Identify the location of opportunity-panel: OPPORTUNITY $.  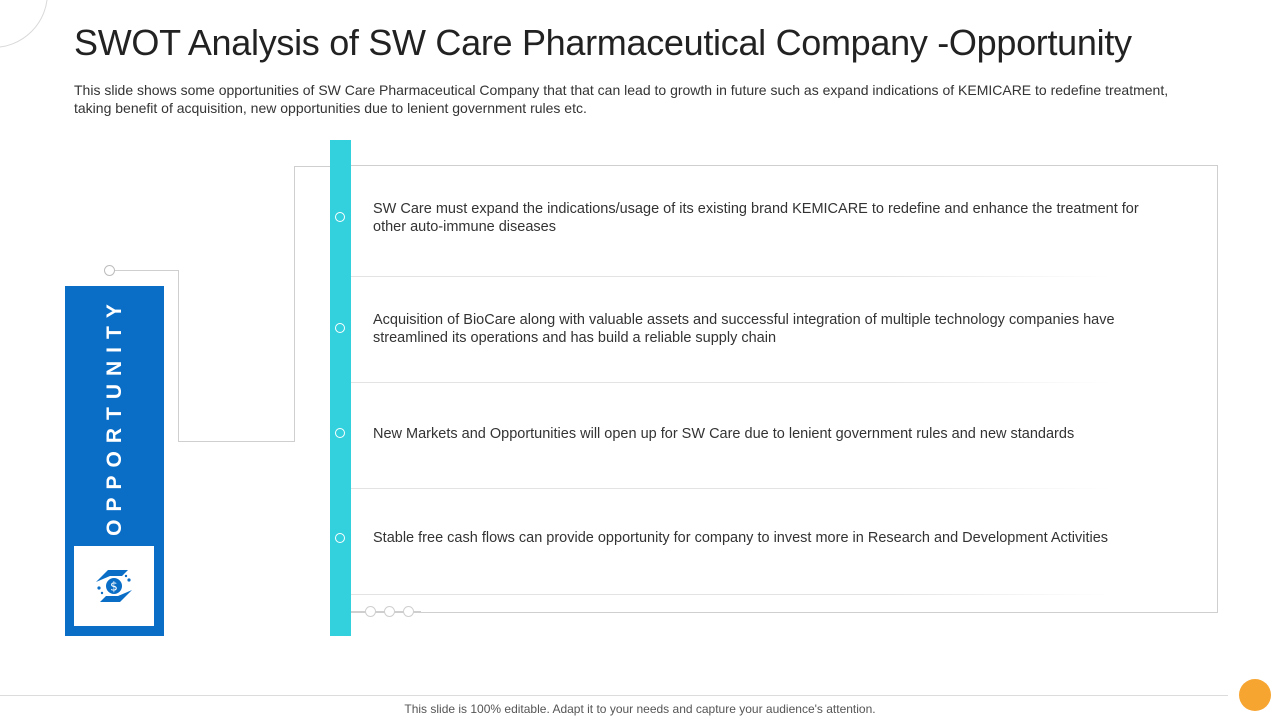
(114, 461).